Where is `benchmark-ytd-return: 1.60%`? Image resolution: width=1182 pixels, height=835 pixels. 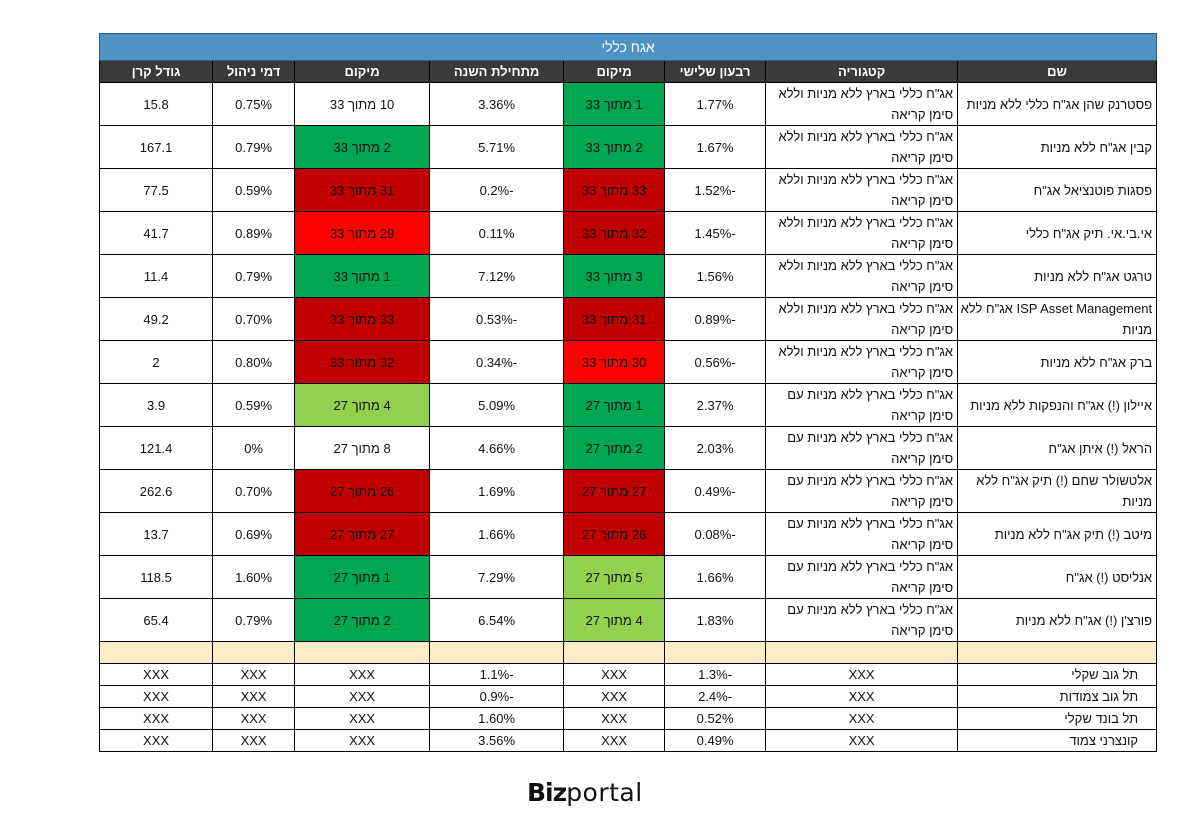
benchmark-ytd-return: 1.60% is located at coordinates (497, 718).